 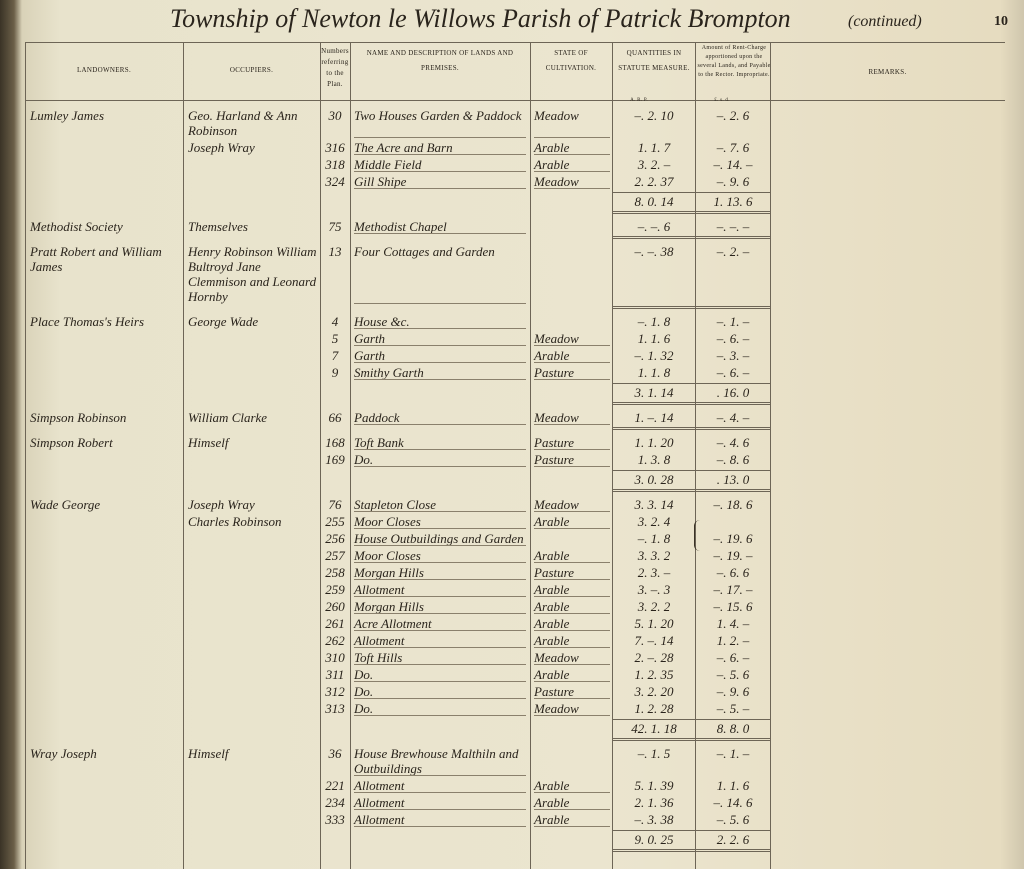 I want to click on col-header: LANDOWNERS., so click(x=104, y=70).